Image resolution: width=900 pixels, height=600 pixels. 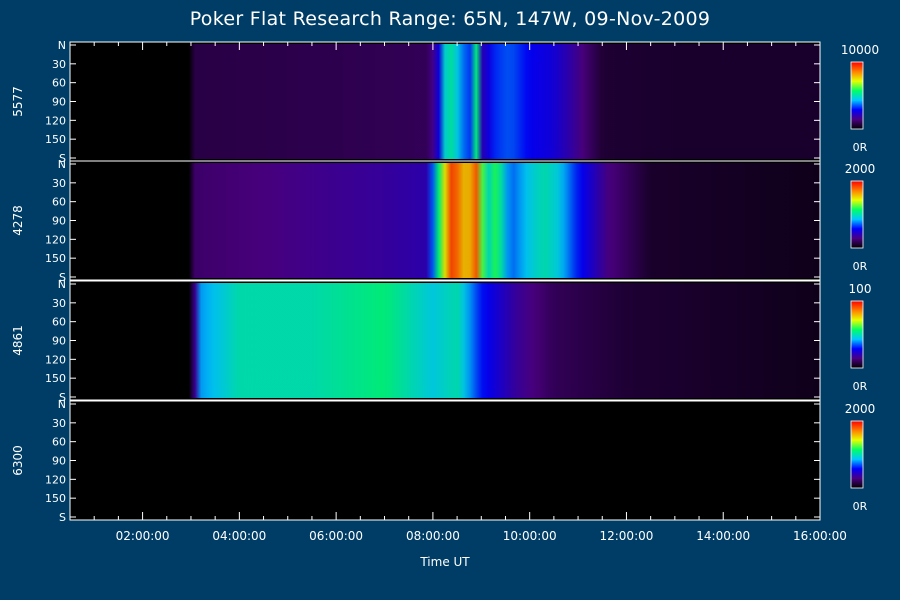 What do you see at coordinates (860, 50) in the screenshot?
I see `colorbar-max-label: 10000` at bounding box center [860, 50].